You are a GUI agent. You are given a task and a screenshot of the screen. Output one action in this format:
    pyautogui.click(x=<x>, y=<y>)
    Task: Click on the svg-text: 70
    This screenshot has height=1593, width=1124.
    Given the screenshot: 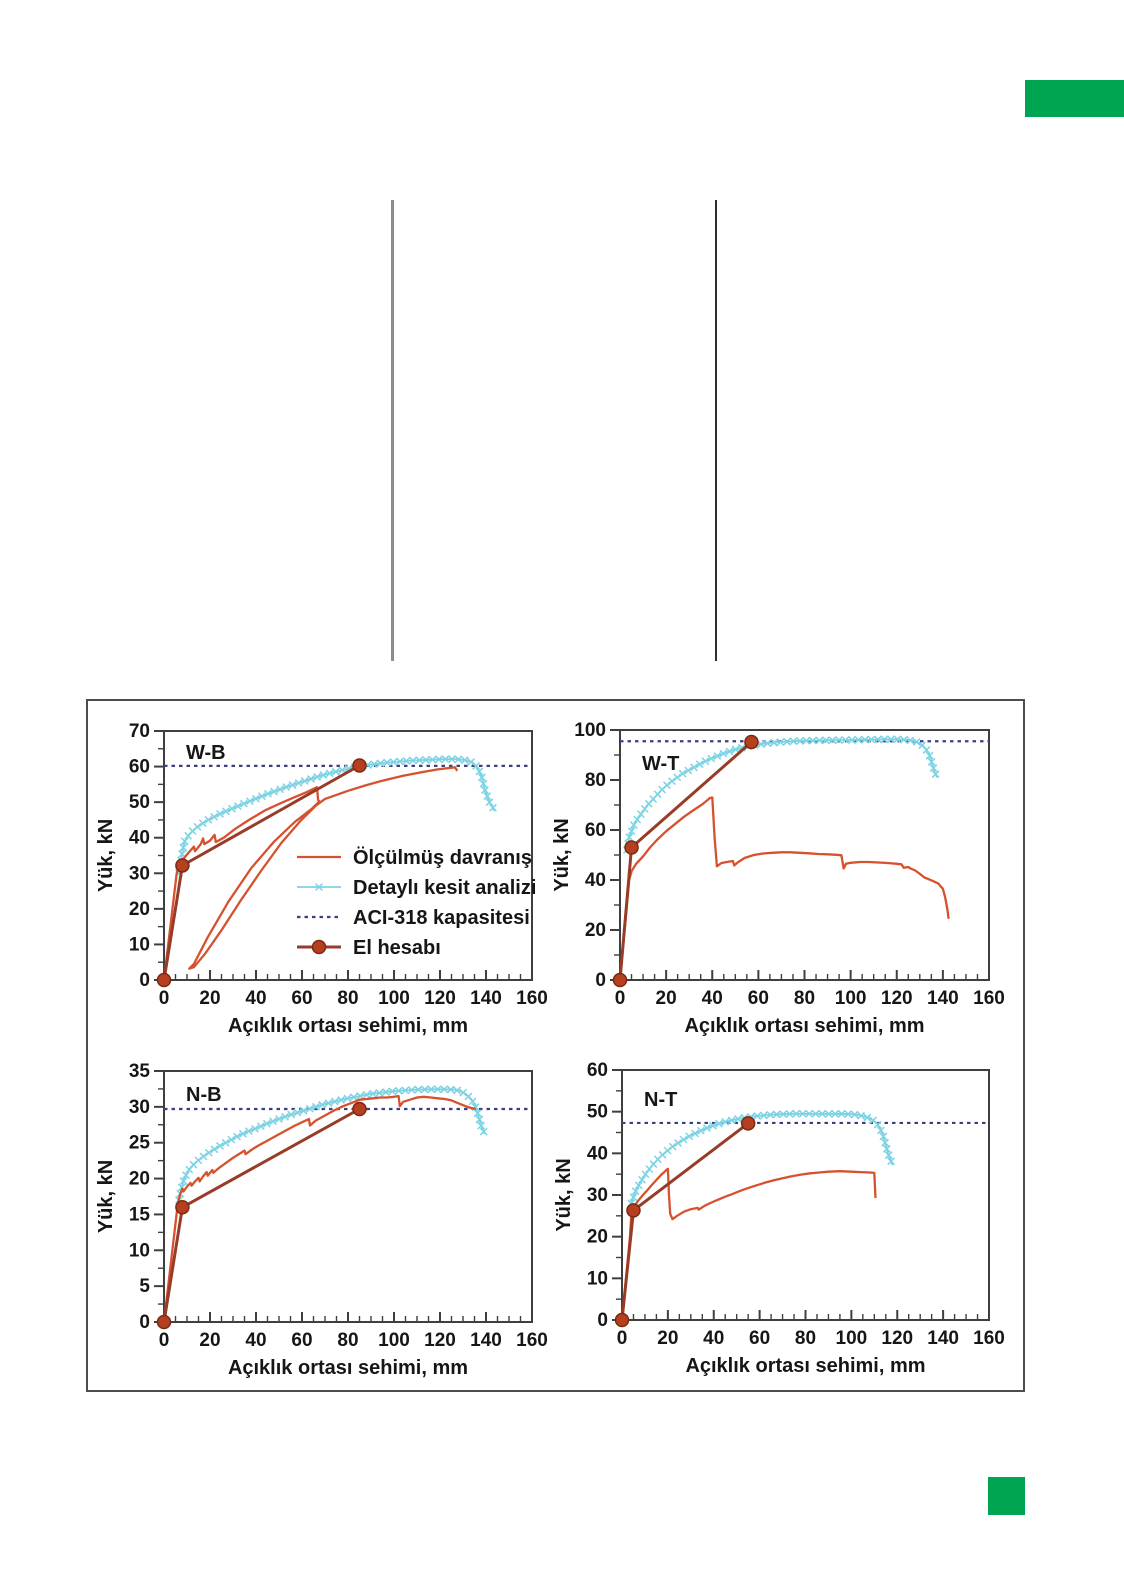 What is the action you would take?
    pyautogui.click(x=139, y=731)
    